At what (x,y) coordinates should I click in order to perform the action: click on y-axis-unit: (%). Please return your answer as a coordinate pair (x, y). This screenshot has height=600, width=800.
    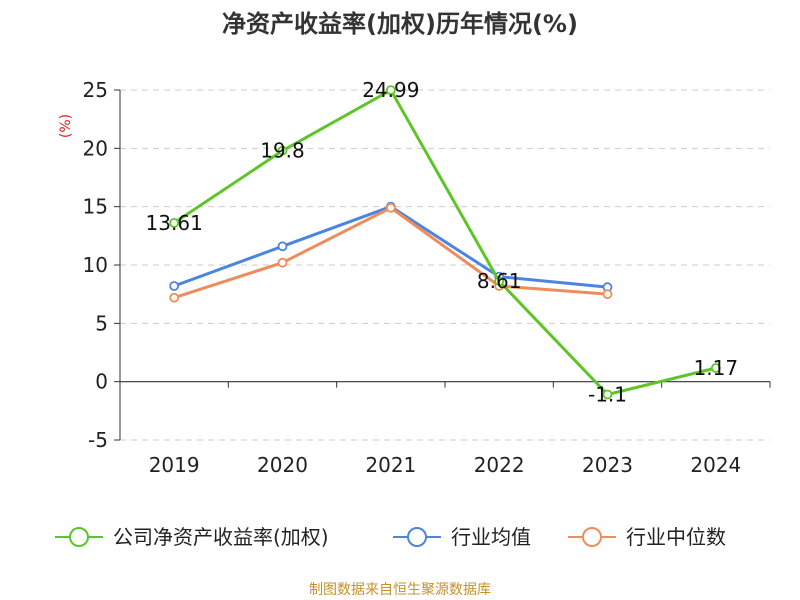
    Looking at the image, I should click on (66, 126).